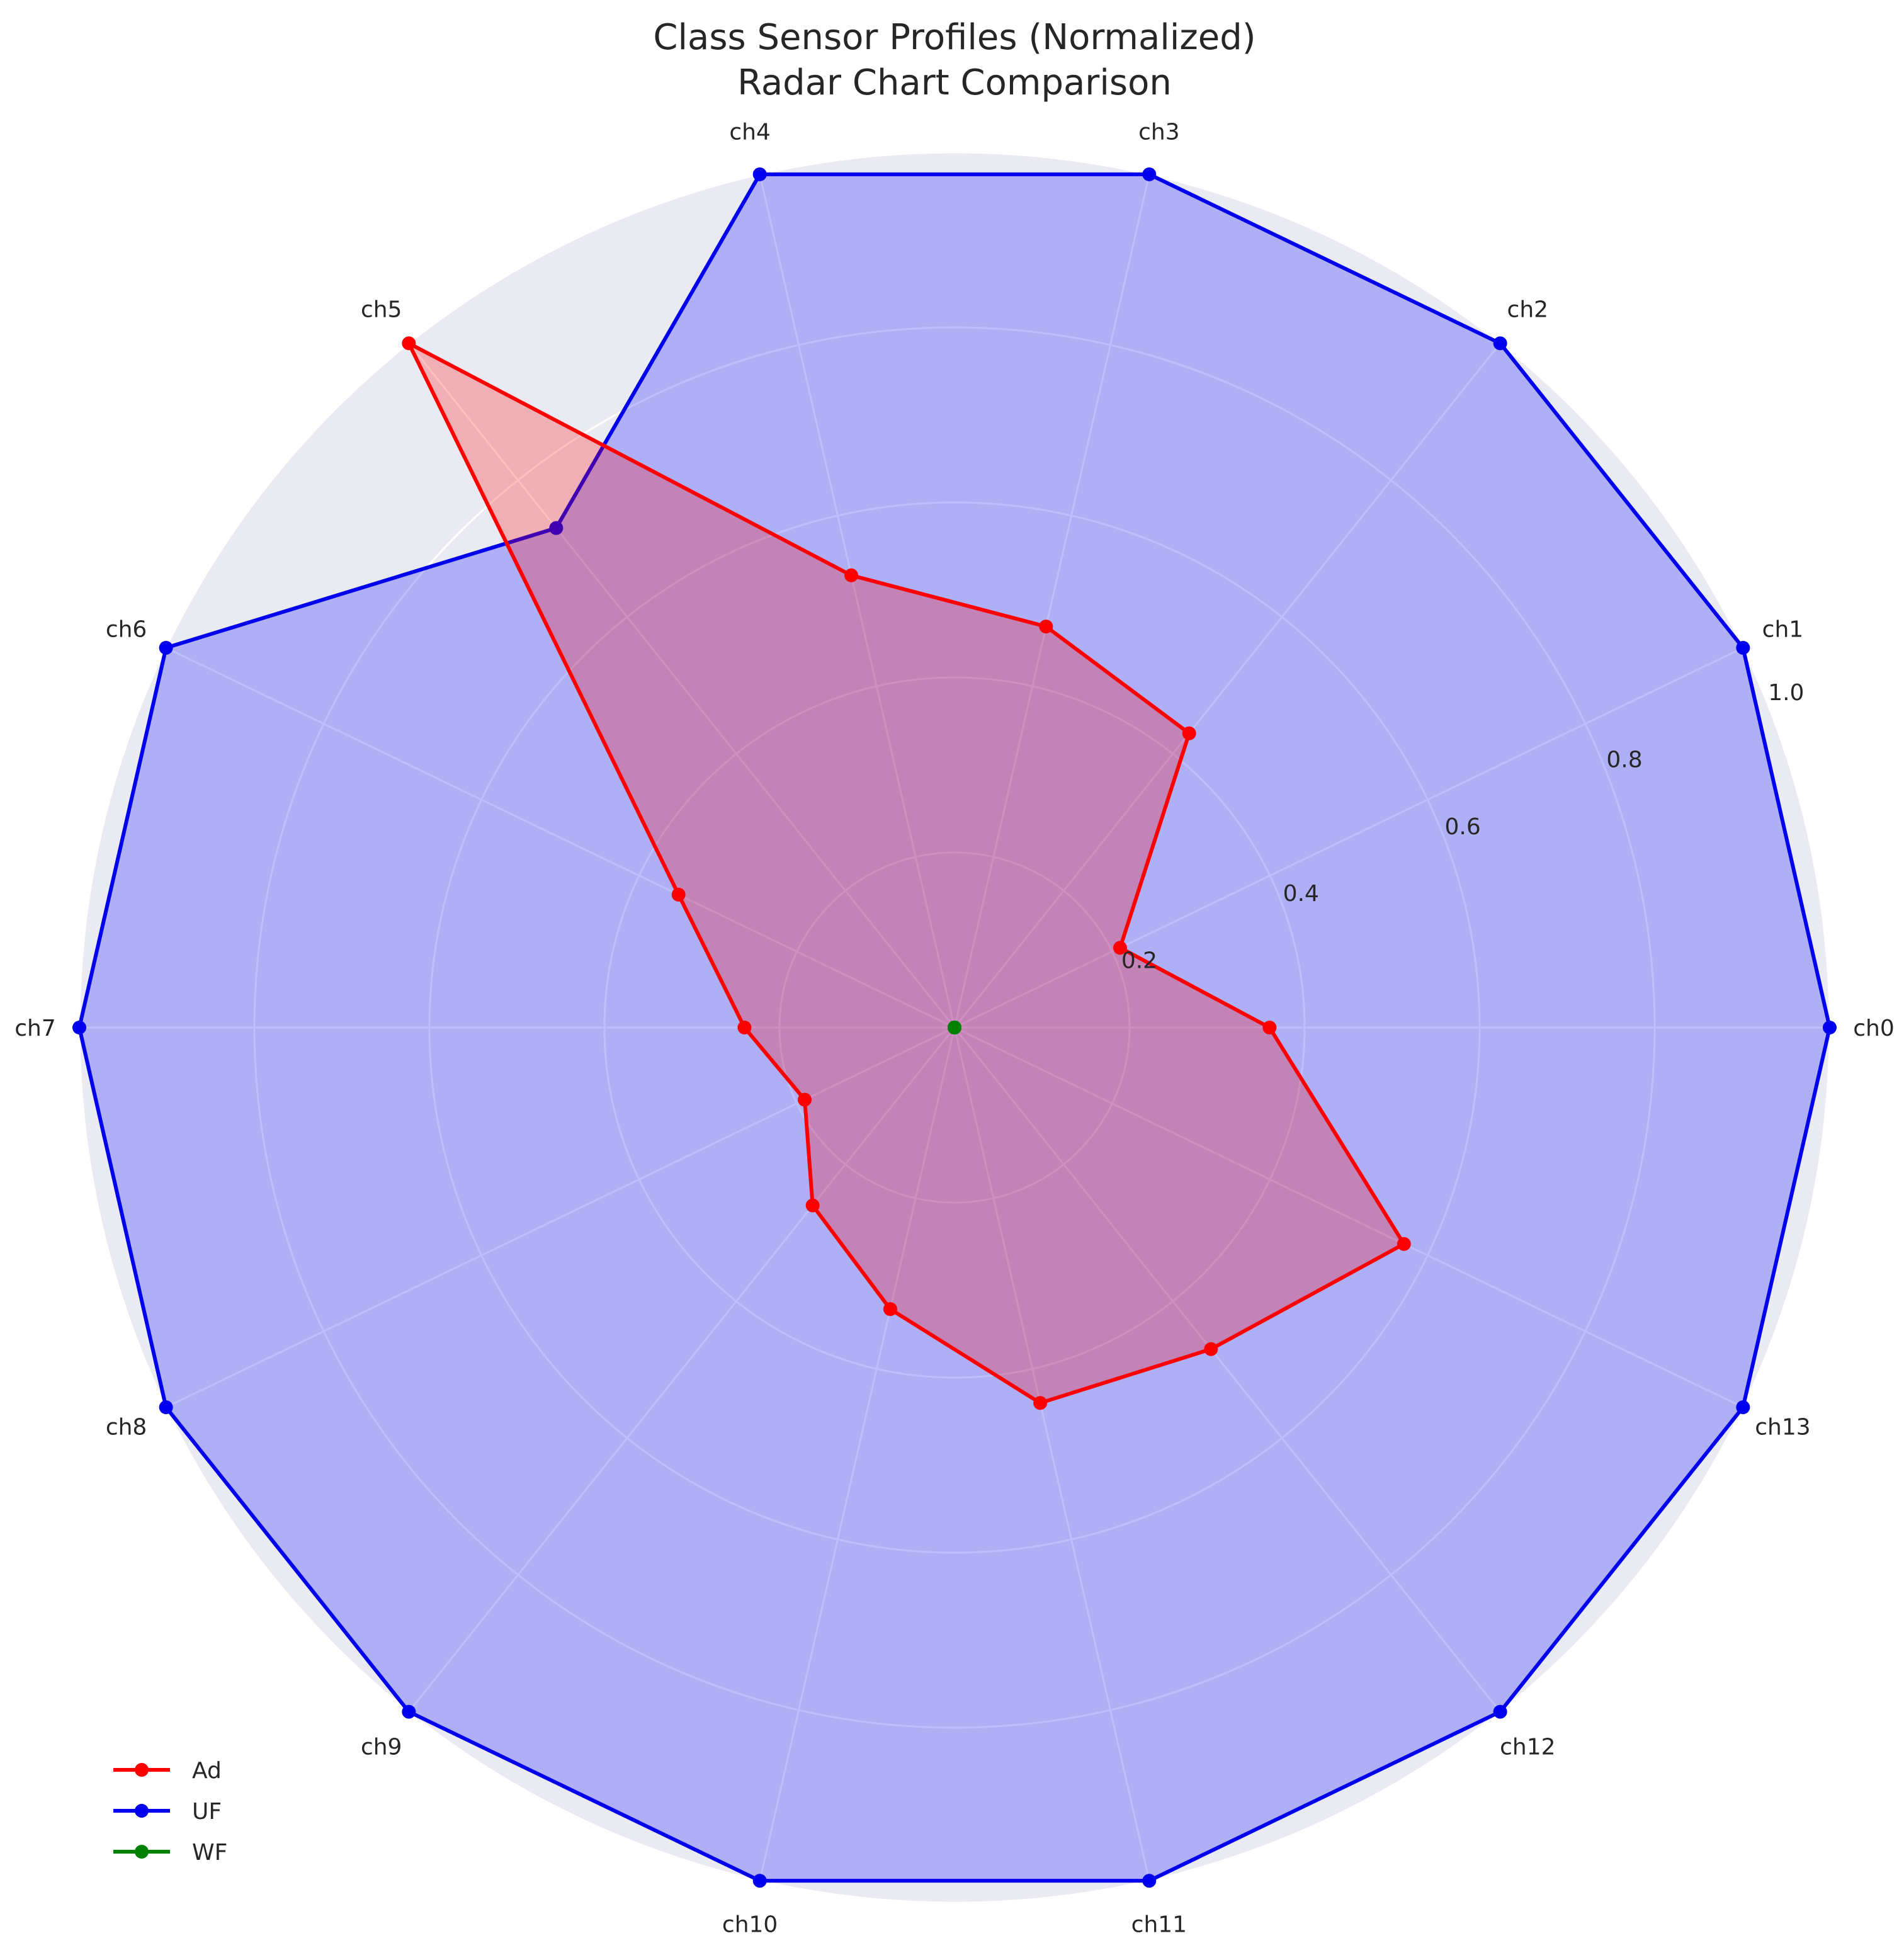 The image size is (1904, 1943). I want to click on data-point-ad-ch6, so click(678, 894).